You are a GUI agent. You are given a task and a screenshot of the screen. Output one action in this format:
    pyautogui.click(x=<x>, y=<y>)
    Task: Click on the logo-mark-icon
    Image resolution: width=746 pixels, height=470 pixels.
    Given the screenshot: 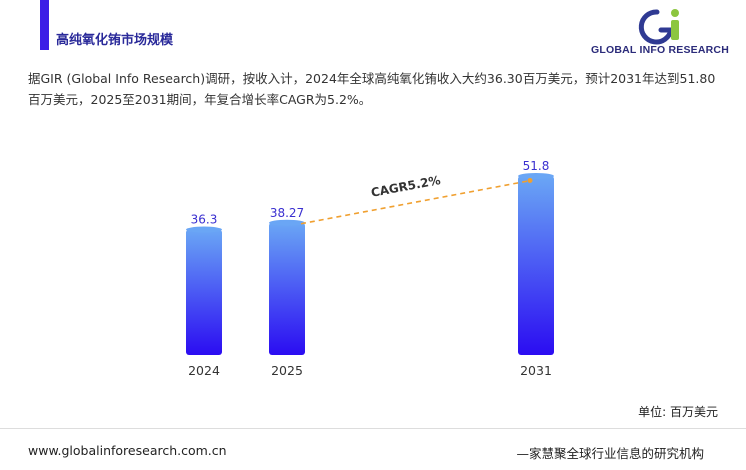 What is the action you would take?
    pyautogui.click(x=658, y=27)
    